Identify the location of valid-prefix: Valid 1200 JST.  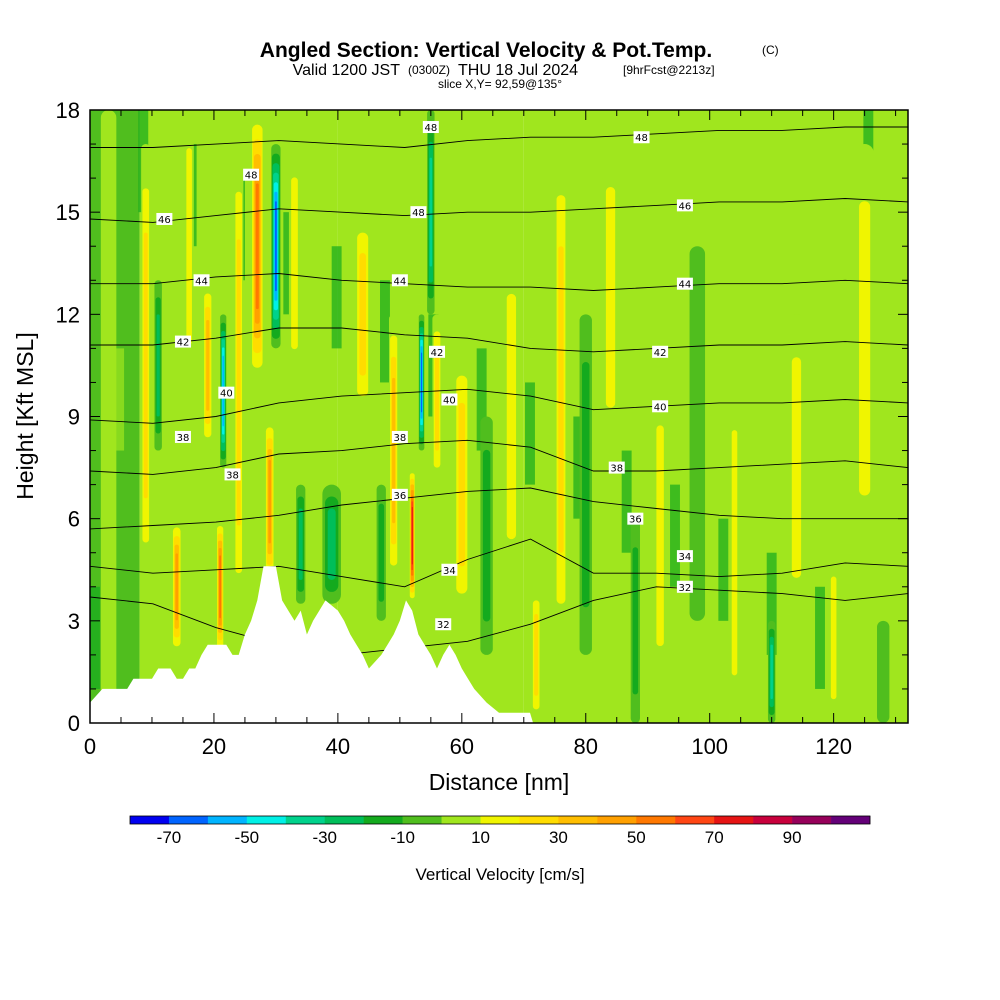
(347, 70).